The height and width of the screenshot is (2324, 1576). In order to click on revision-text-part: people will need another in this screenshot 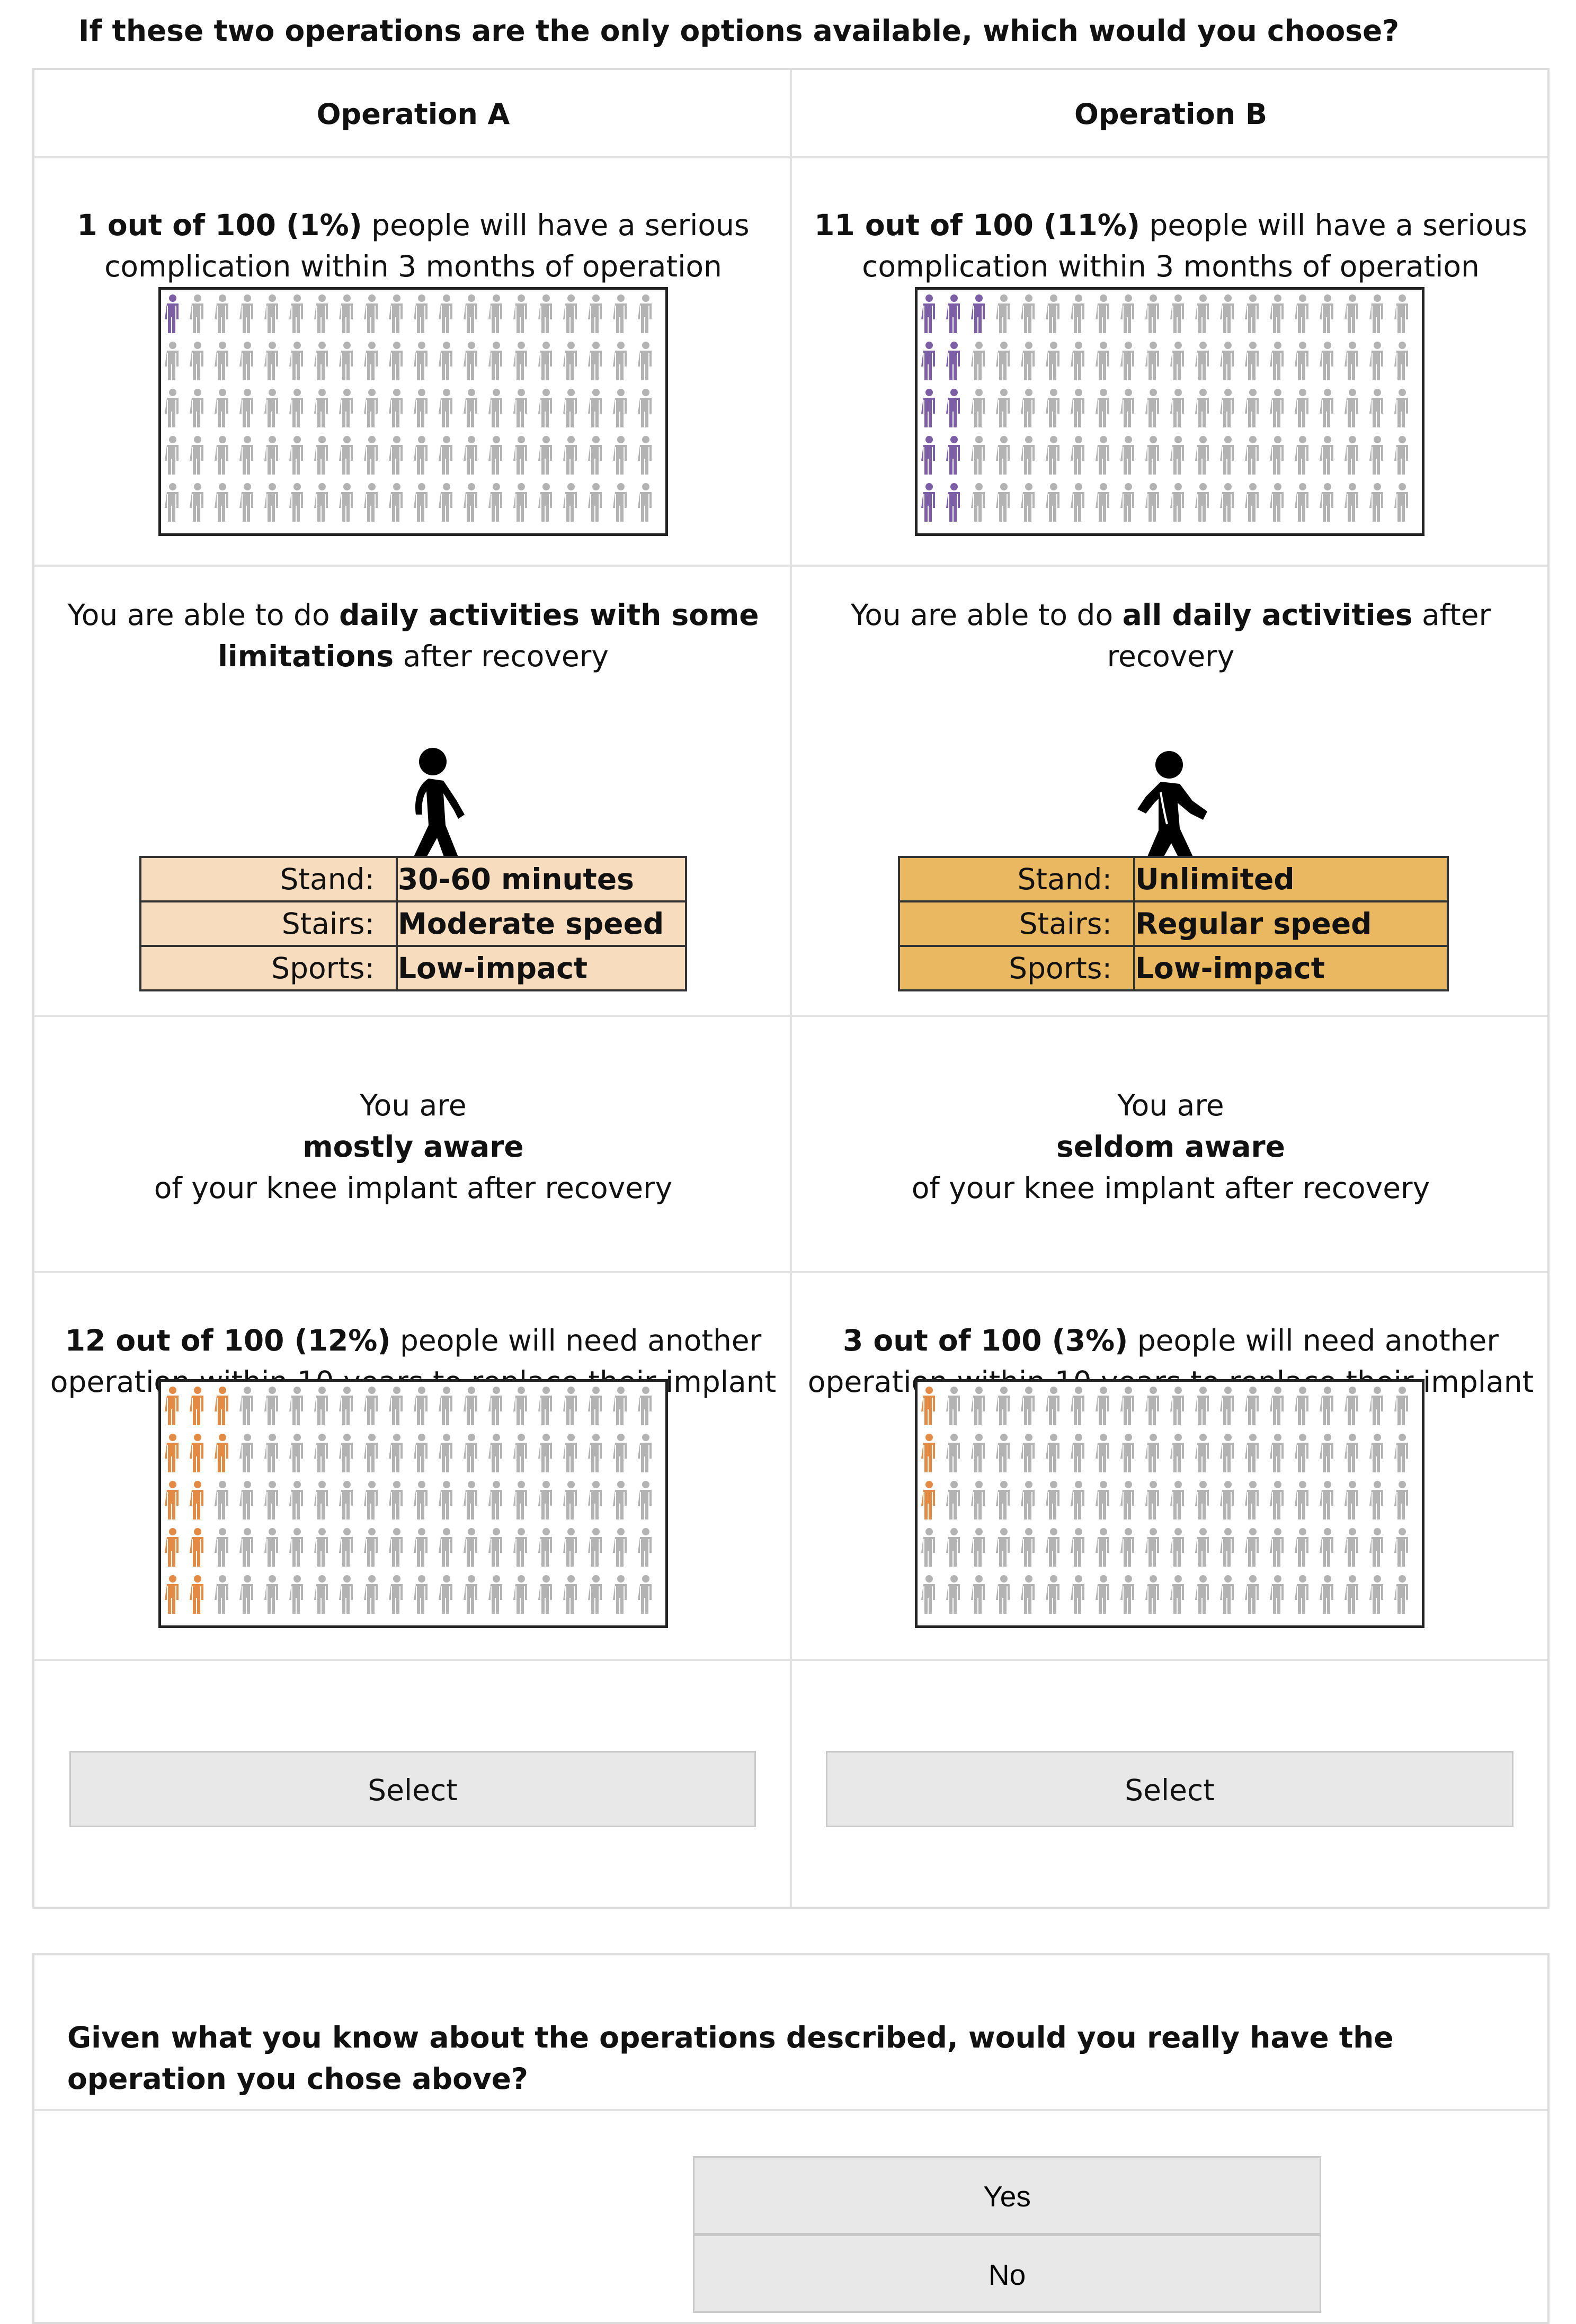, I will do `click(576, 1340)`.